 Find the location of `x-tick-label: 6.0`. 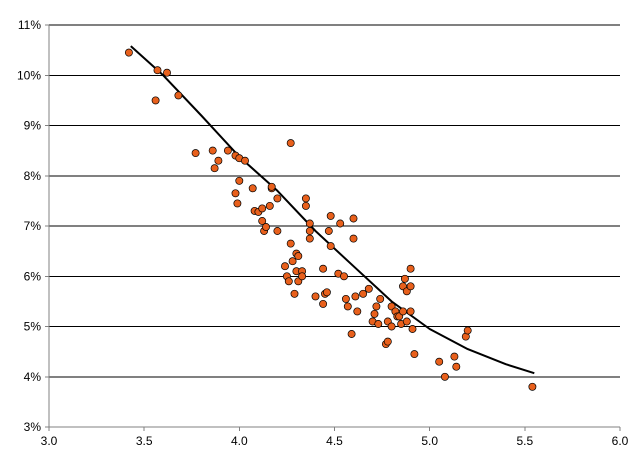

x-tick-label: 6.0 is located at coordinates (620, 441).